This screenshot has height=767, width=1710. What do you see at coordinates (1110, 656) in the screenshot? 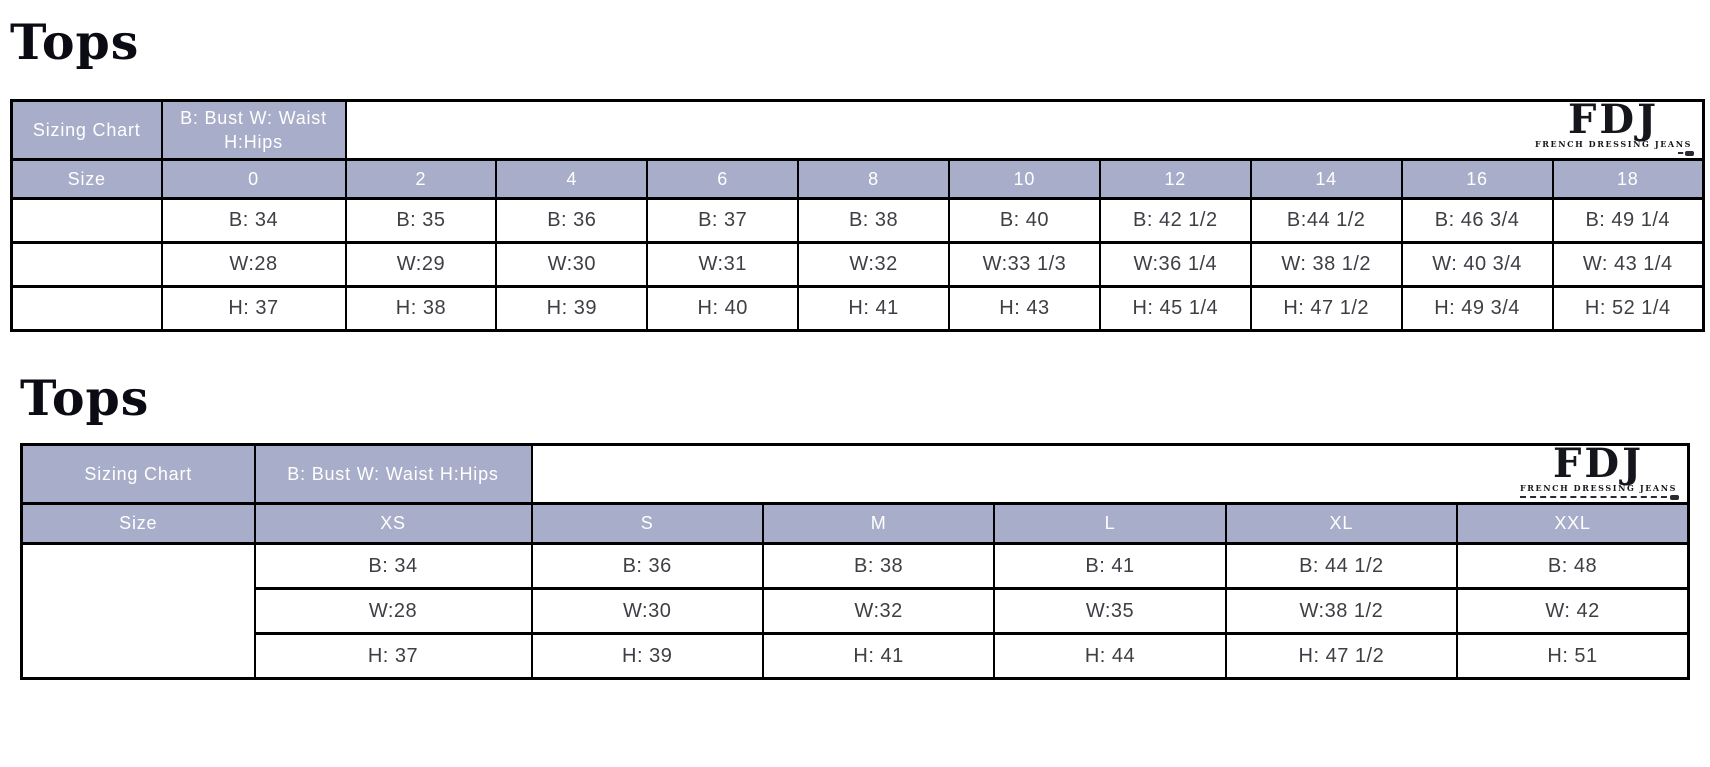
I see `hips-cell: H: 44` at bounding box center [1110, 656].